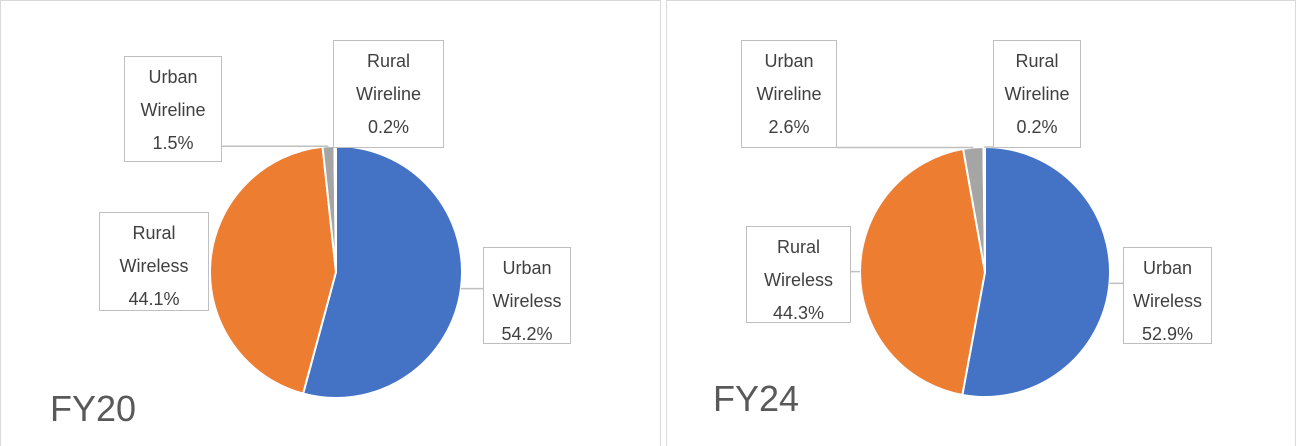 The image size is (1296, 446). Describe the element at coordinates (789, 127) in the screenshot. I see `label-value: 2.6%` at that location.